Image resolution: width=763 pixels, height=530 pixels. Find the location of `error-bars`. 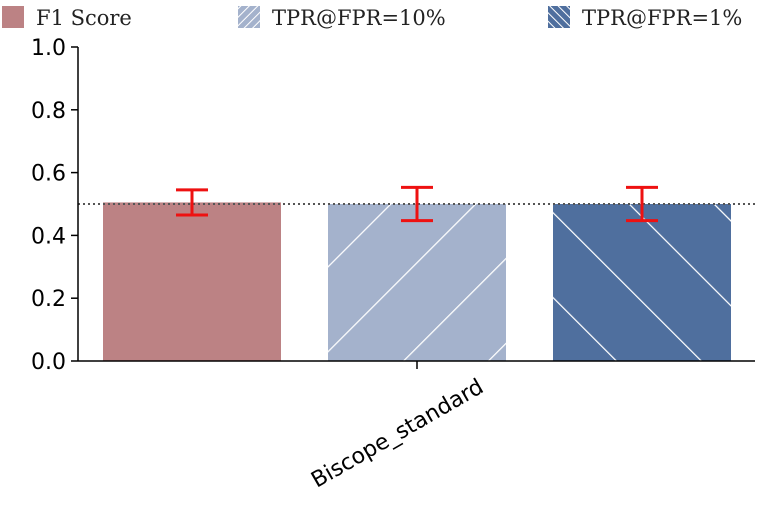

error-bars is located at coordinates (417, 204).